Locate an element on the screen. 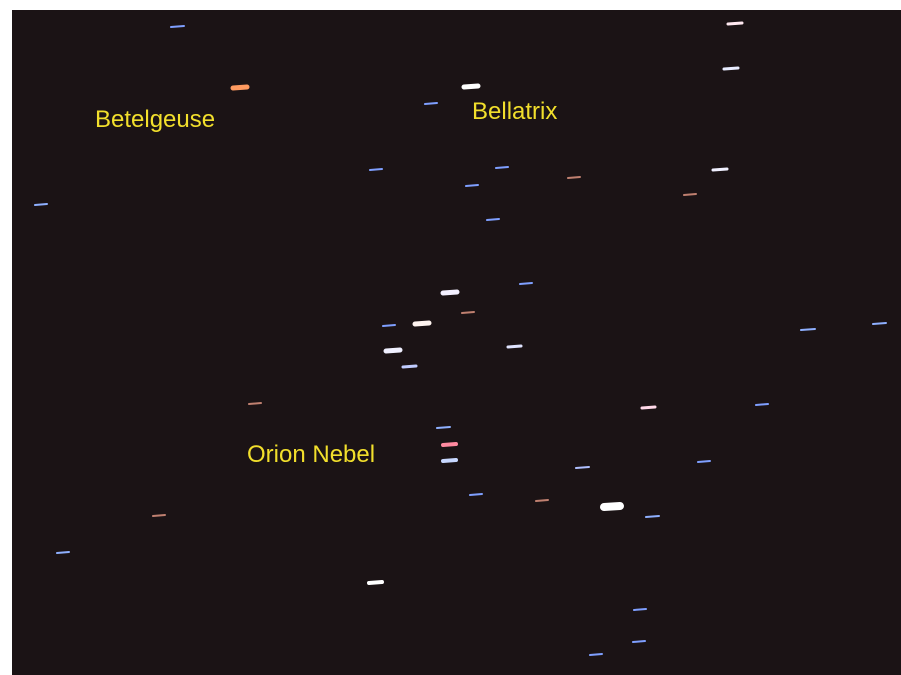  star-label: Betelgeuse is located at coordinates (155, 119).